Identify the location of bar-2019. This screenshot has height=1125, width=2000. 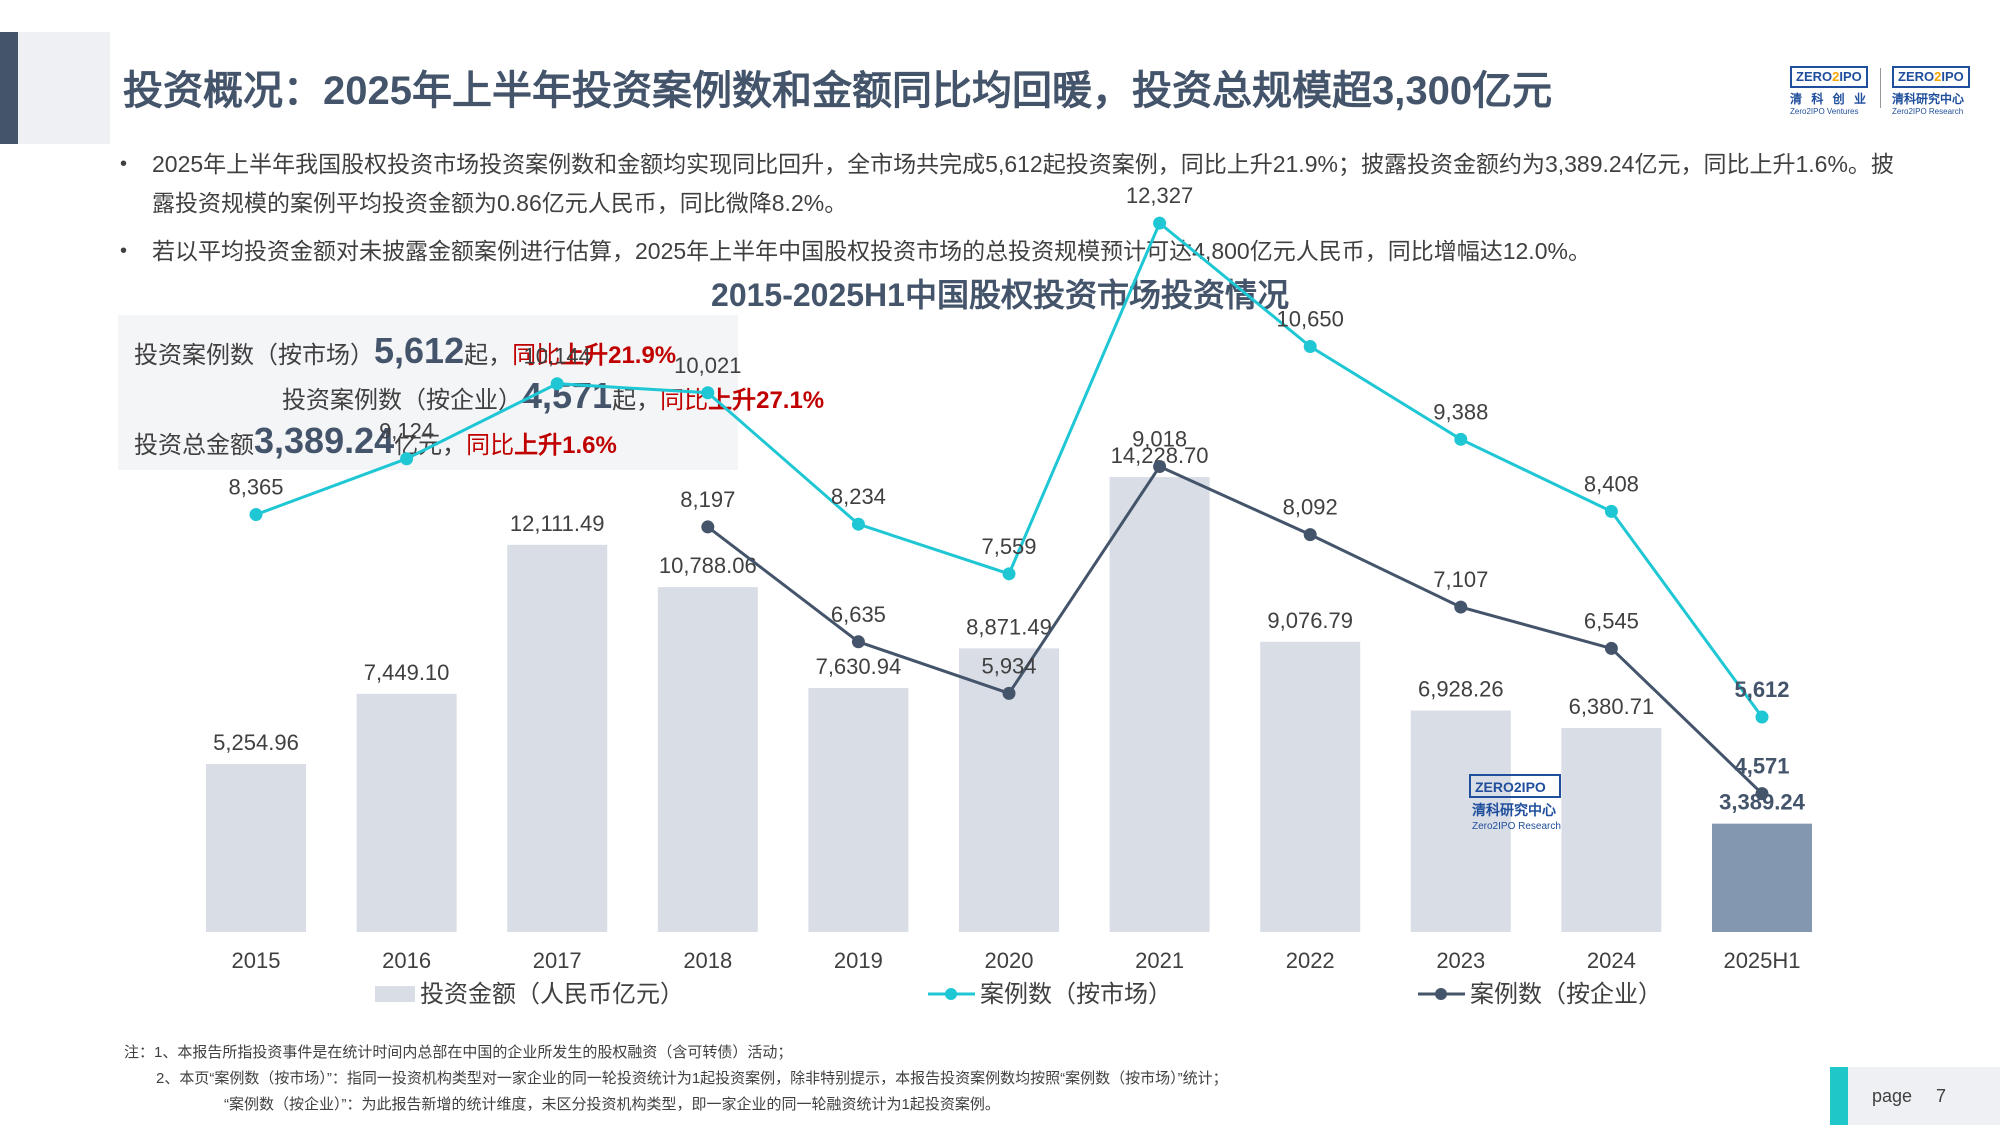
(858, 810).